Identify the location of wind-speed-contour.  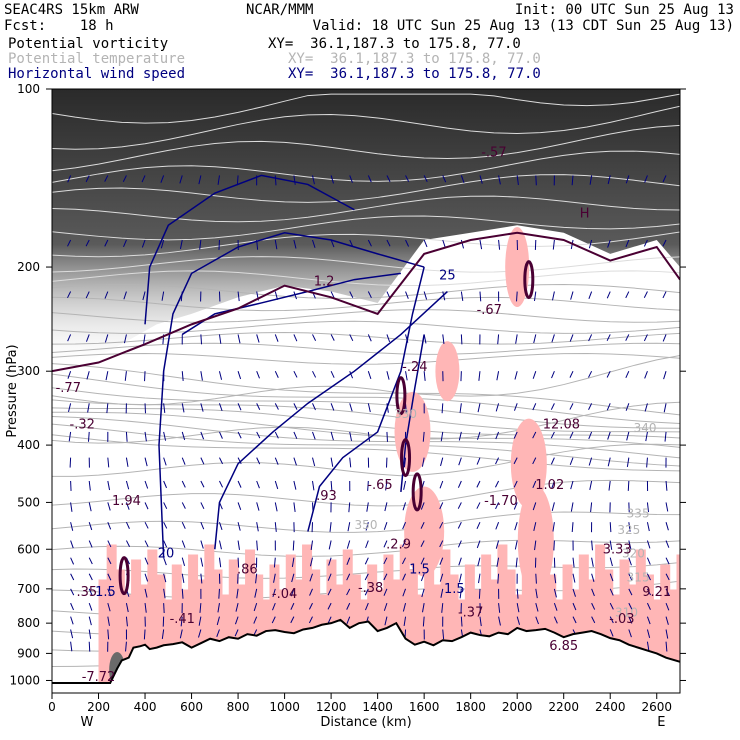
(366, 399).